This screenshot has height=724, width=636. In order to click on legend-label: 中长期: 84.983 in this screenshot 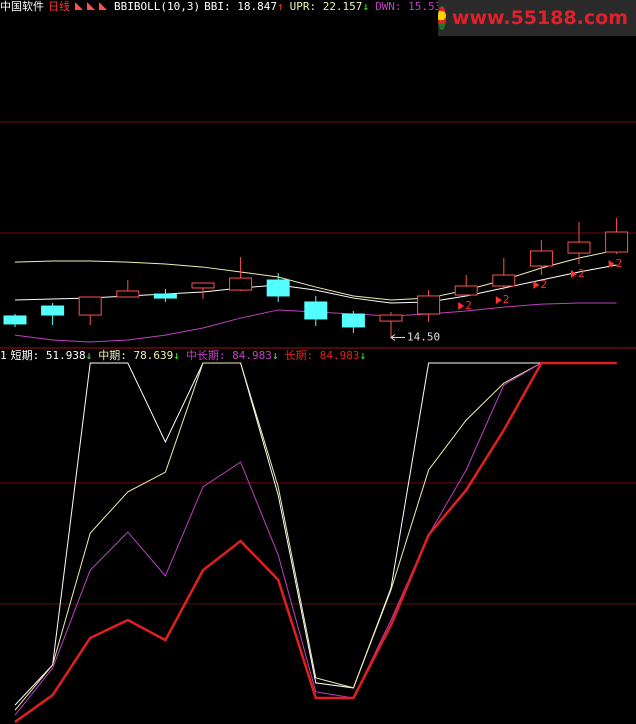, I will do `click(228, 355)`.